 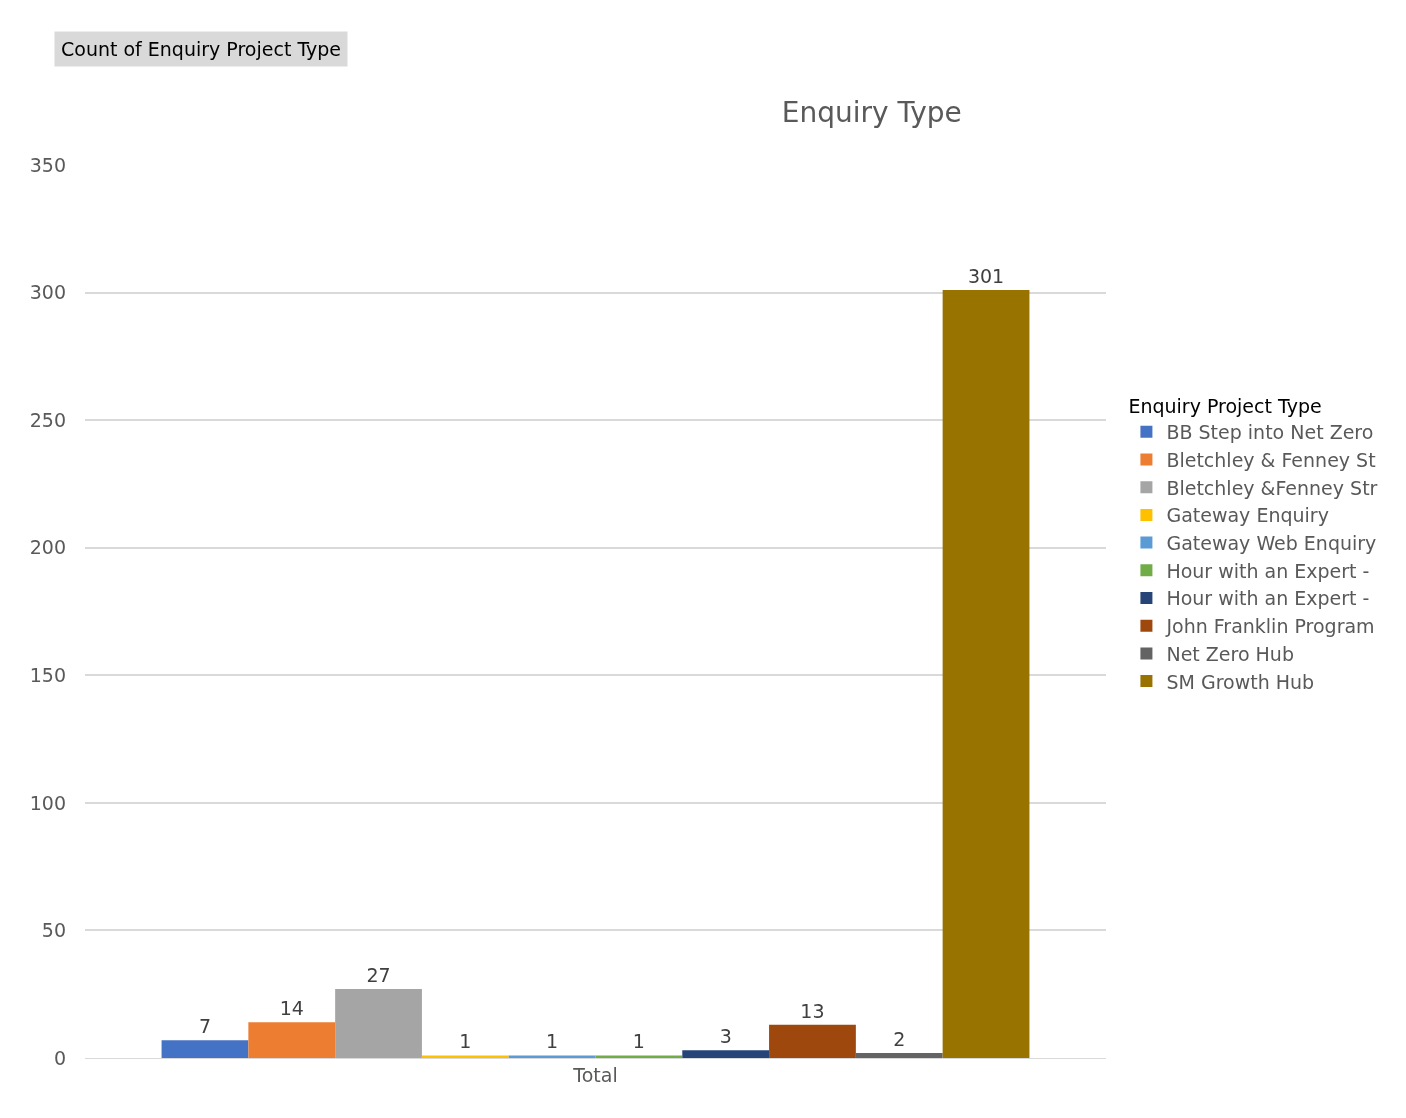 What do you see at coordinates (1272, 487) in the screenshot?
I see `legend-label: Bletchley &Fenney Str` at bounding box center [1272, 487].